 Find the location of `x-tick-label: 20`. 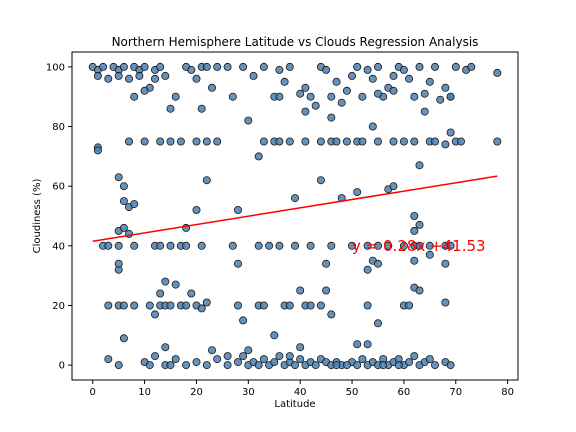

x-tick-label: 20 is located at coordinates (196, 392).